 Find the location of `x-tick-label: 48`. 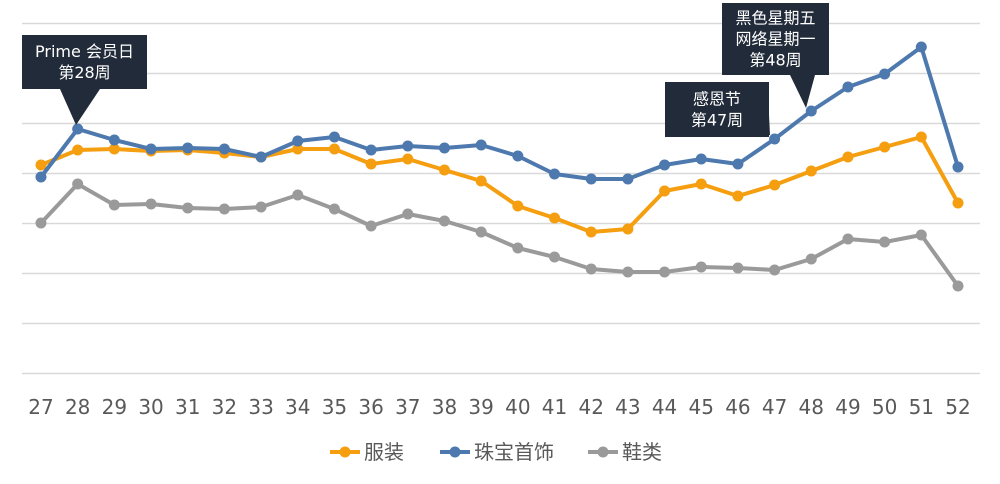

x-tick-label: 48 is located at coordinates (811, 407).